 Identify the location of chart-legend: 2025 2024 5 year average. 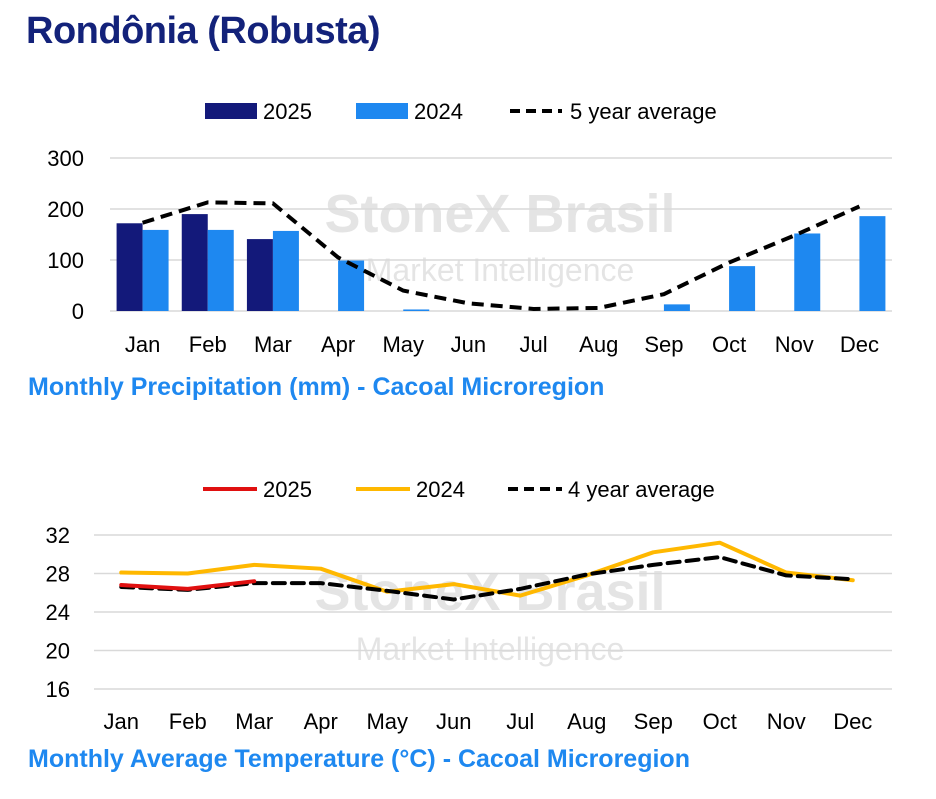
(461, 111).